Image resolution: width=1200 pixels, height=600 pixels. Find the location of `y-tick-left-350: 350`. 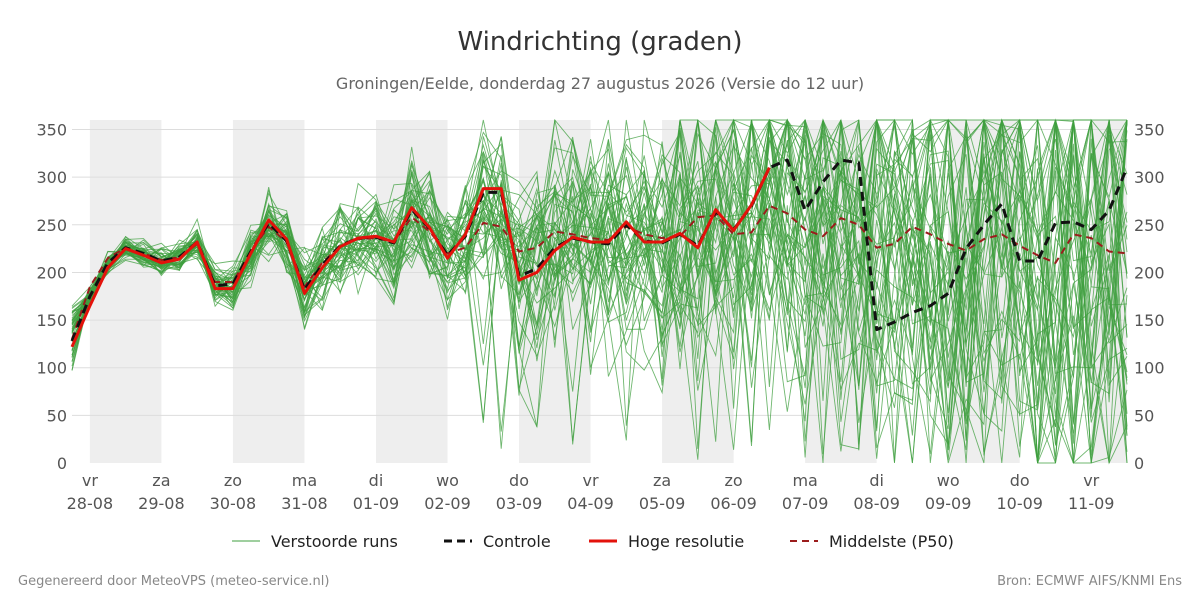

y-tick-left-350: 350 is located at coordinates (51, 130).